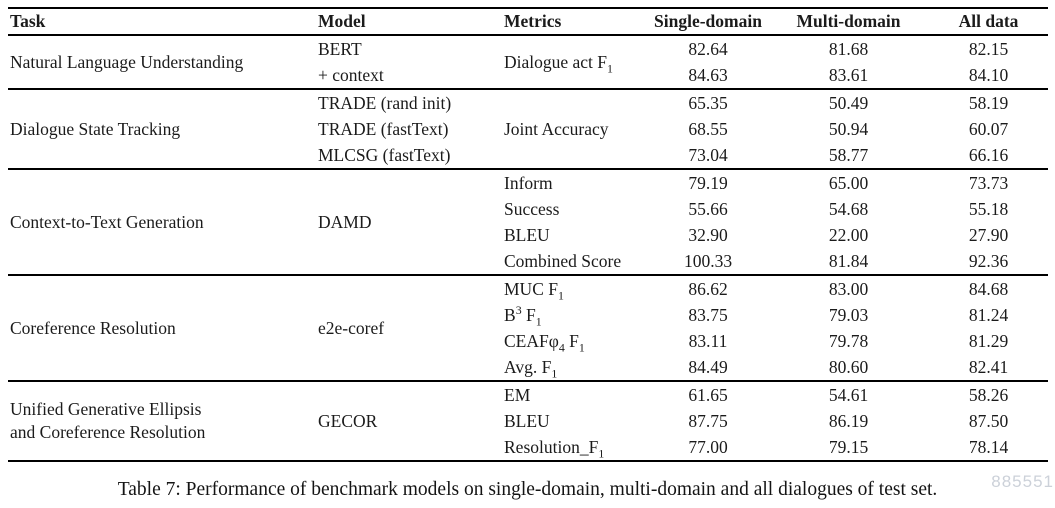 The image size is (1055, 508). What do you see at coordinates (848, 367) in the screenshot?
I see `value-cell: 80.60` at bounding box center [848, 367].